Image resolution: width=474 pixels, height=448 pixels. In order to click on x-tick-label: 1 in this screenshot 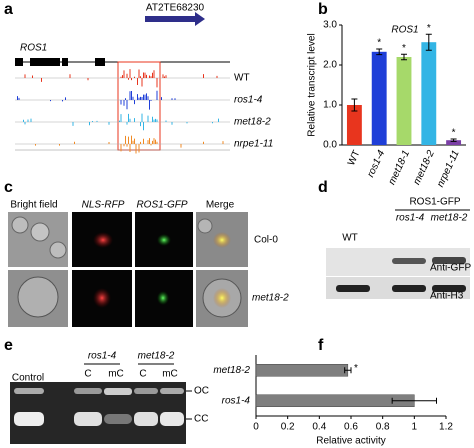, I will do `click(415, 427)`.